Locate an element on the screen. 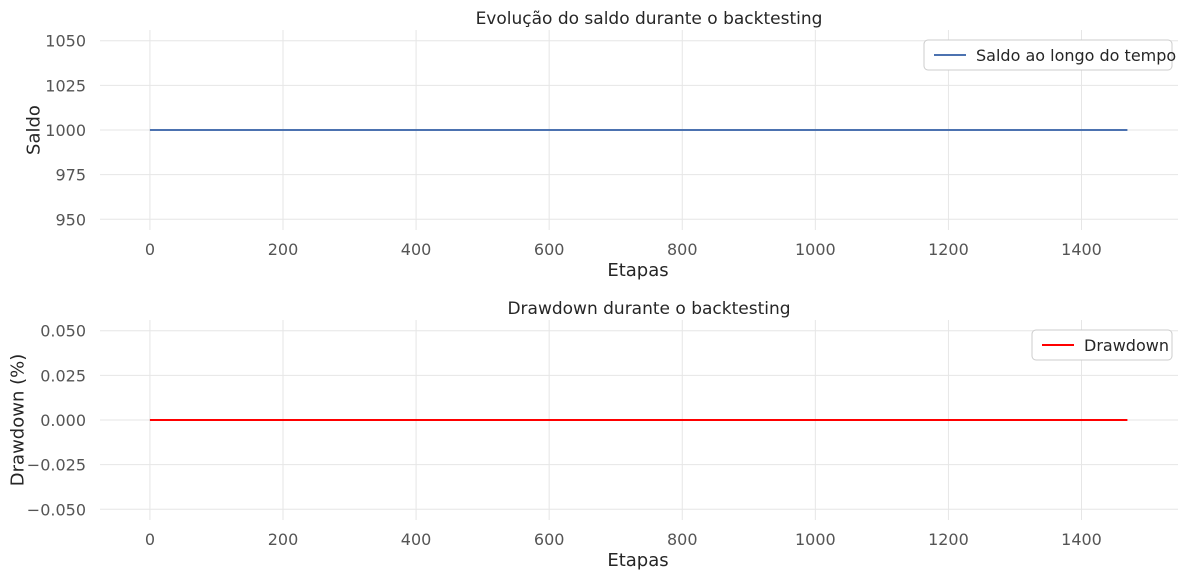  legend: Drawdown is located at coordinates (1102, 345).